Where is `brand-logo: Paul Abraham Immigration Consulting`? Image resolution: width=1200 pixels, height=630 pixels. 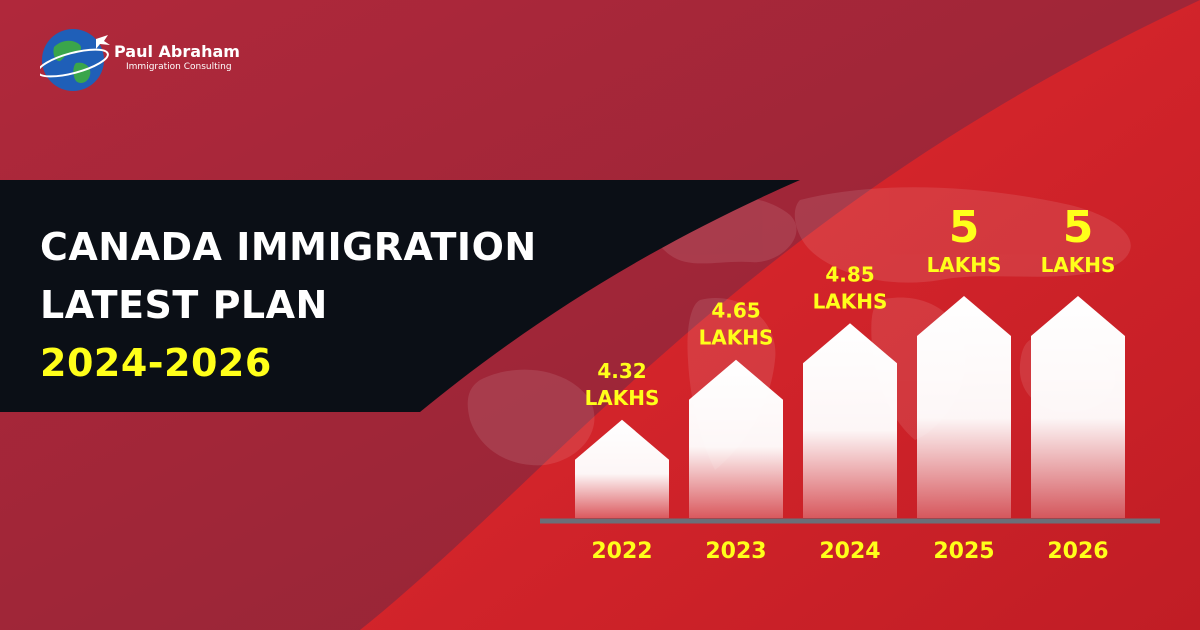 brand-logo: Paul Abraham Immigration Consulting is located at coordinates (170, 60).